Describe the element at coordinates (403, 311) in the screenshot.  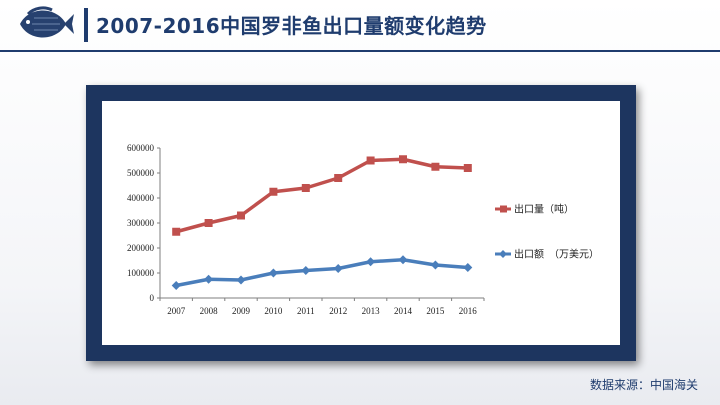
I see `x-tick-label: 2014` at that location.